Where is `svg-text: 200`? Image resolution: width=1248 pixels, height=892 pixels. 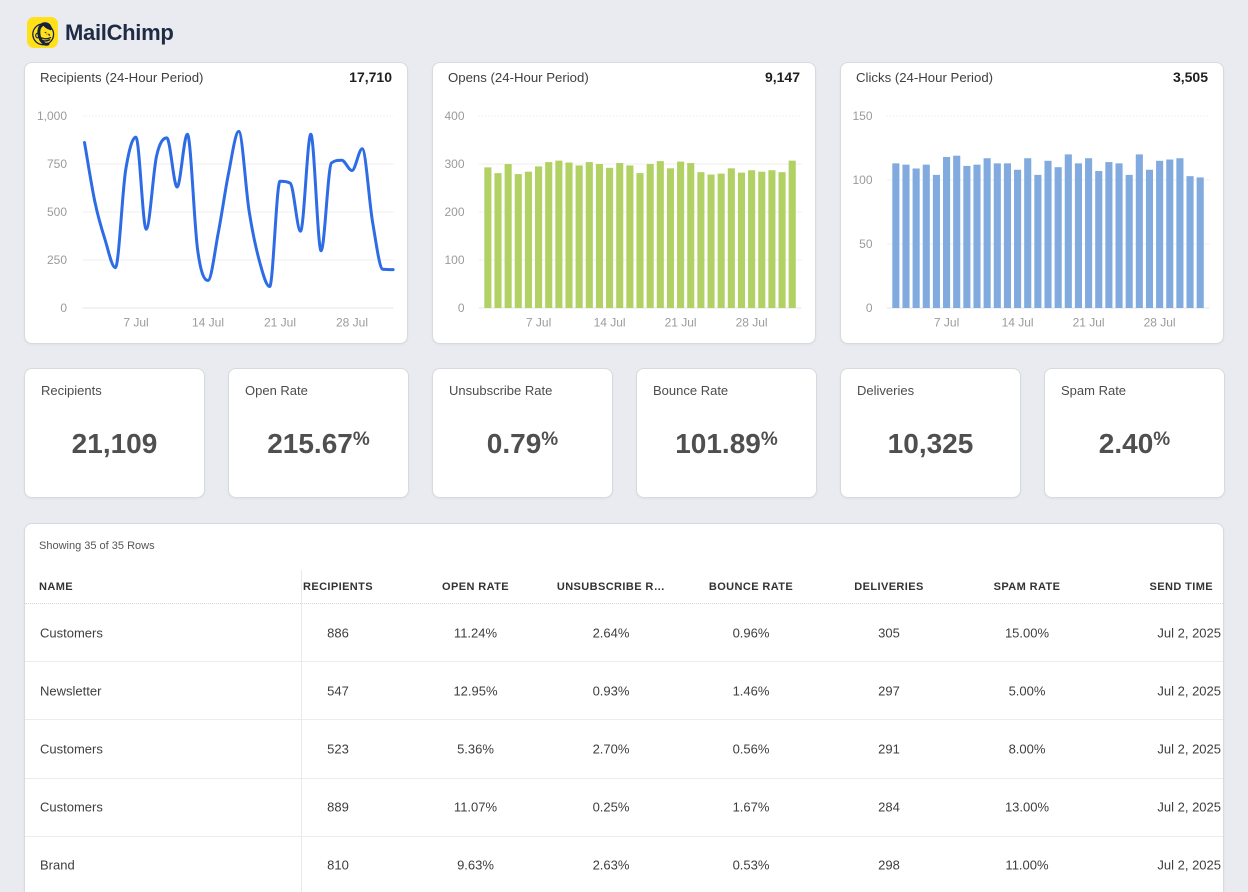 svg-text: 200 is located at coordinates (454, 212).